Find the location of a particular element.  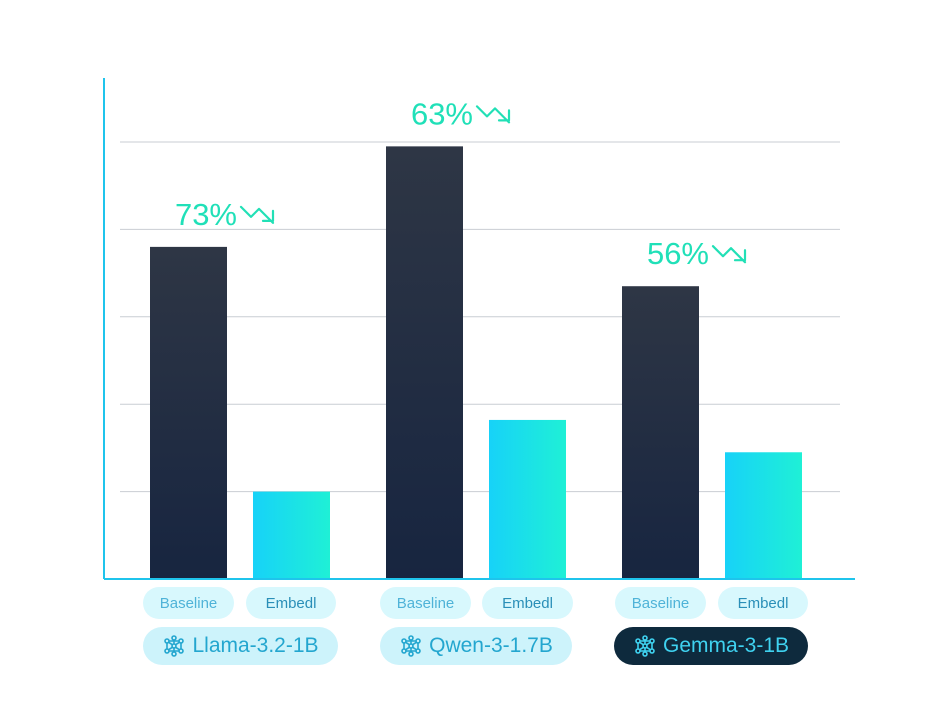

reduction-annotation: 73% is located at coordinates (225, 214).